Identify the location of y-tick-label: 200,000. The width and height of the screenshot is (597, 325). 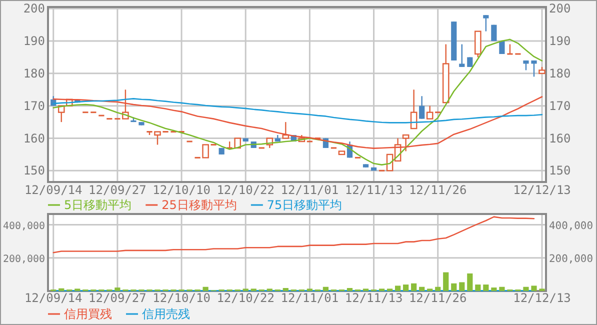
(24, 259).